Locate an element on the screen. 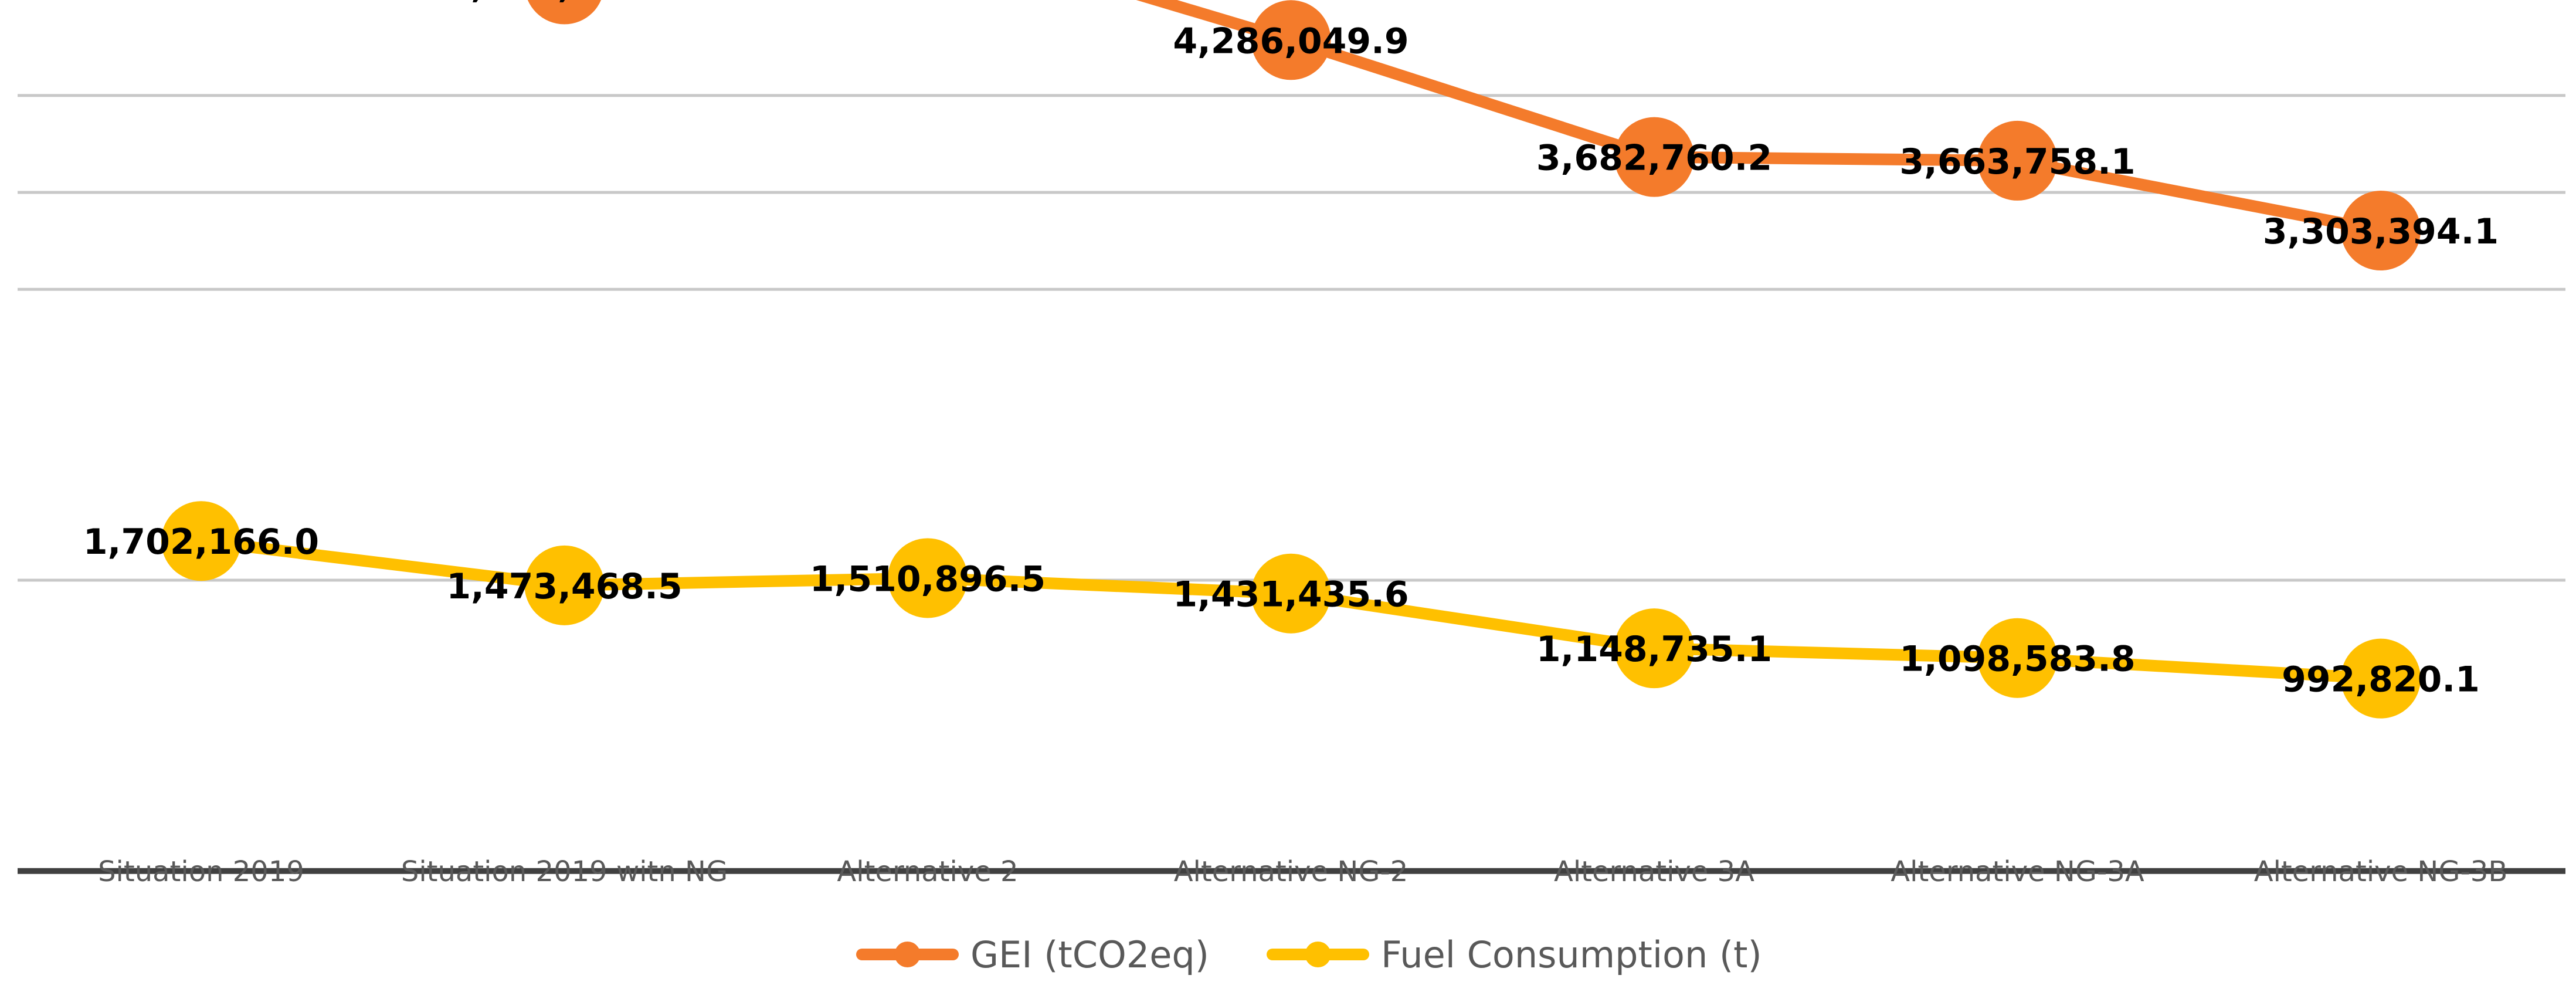 This screenshot has width=2576, height=992. data-label: 1,148,735.1 is located at coordinates (1654, 649).